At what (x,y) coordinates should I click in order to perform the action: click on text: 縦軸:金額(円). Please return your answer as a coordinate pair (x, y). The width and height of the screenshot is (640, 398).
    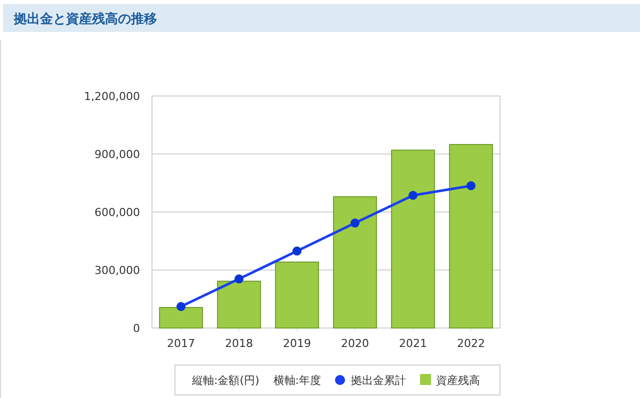
    Looking at the image, I should click on (226, 380).